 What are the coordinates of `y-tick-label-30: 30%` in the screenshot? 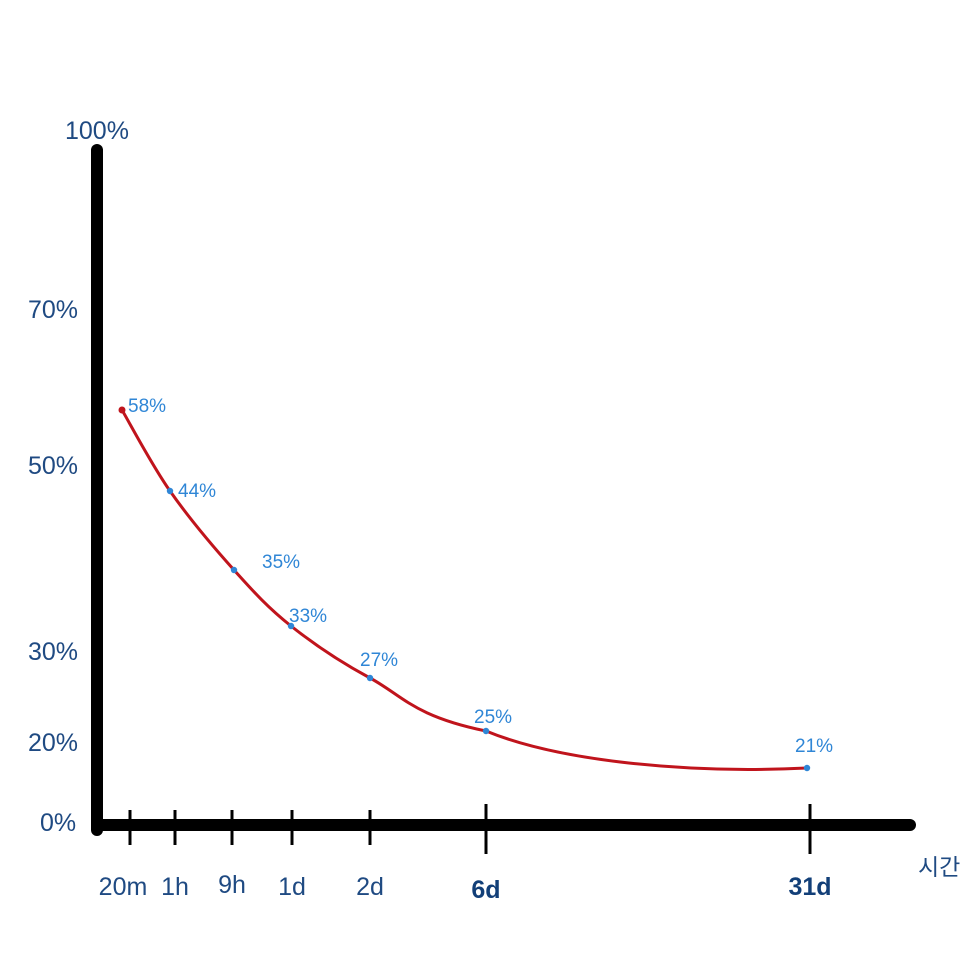 It's located at (53, 652).